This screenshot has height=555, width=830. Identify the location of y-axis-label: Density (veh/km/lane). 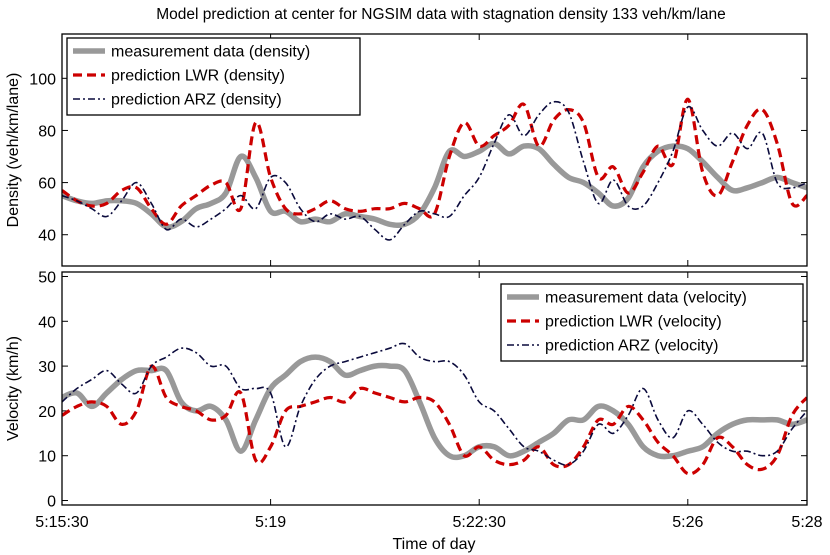
(13, 150).